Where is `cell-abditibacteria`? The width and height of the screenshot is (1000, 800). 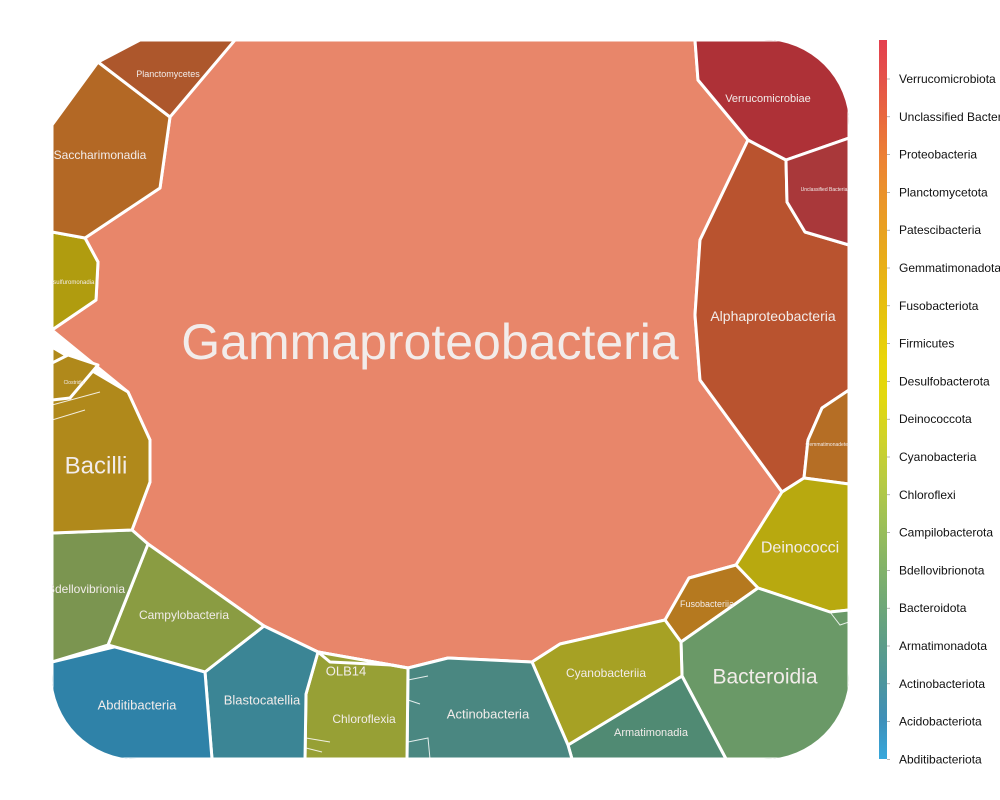
cell-abditibacteria is located at coordinates (133, 701).